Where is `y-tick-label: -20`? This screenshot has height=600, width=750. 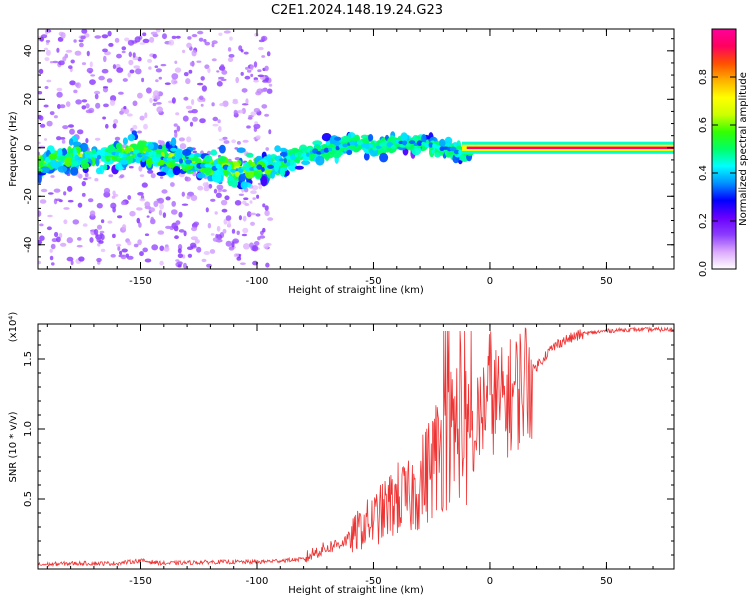
y-tick-label: -20 is located at coordinates (28, 196).